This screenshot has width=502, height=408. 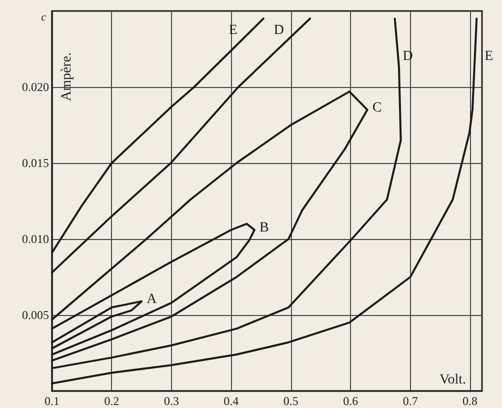 I want to click on x-tick-label: 0.5, so click(x=290, y=401).